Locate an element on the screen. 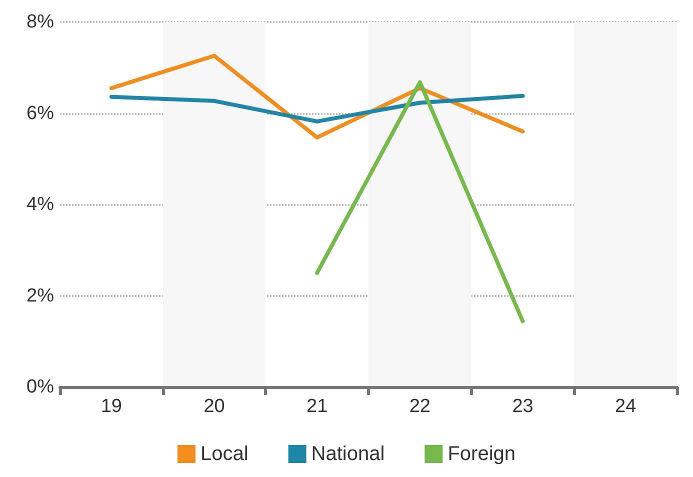  y-tick-label: 0% is located at coordinates (40, 387).